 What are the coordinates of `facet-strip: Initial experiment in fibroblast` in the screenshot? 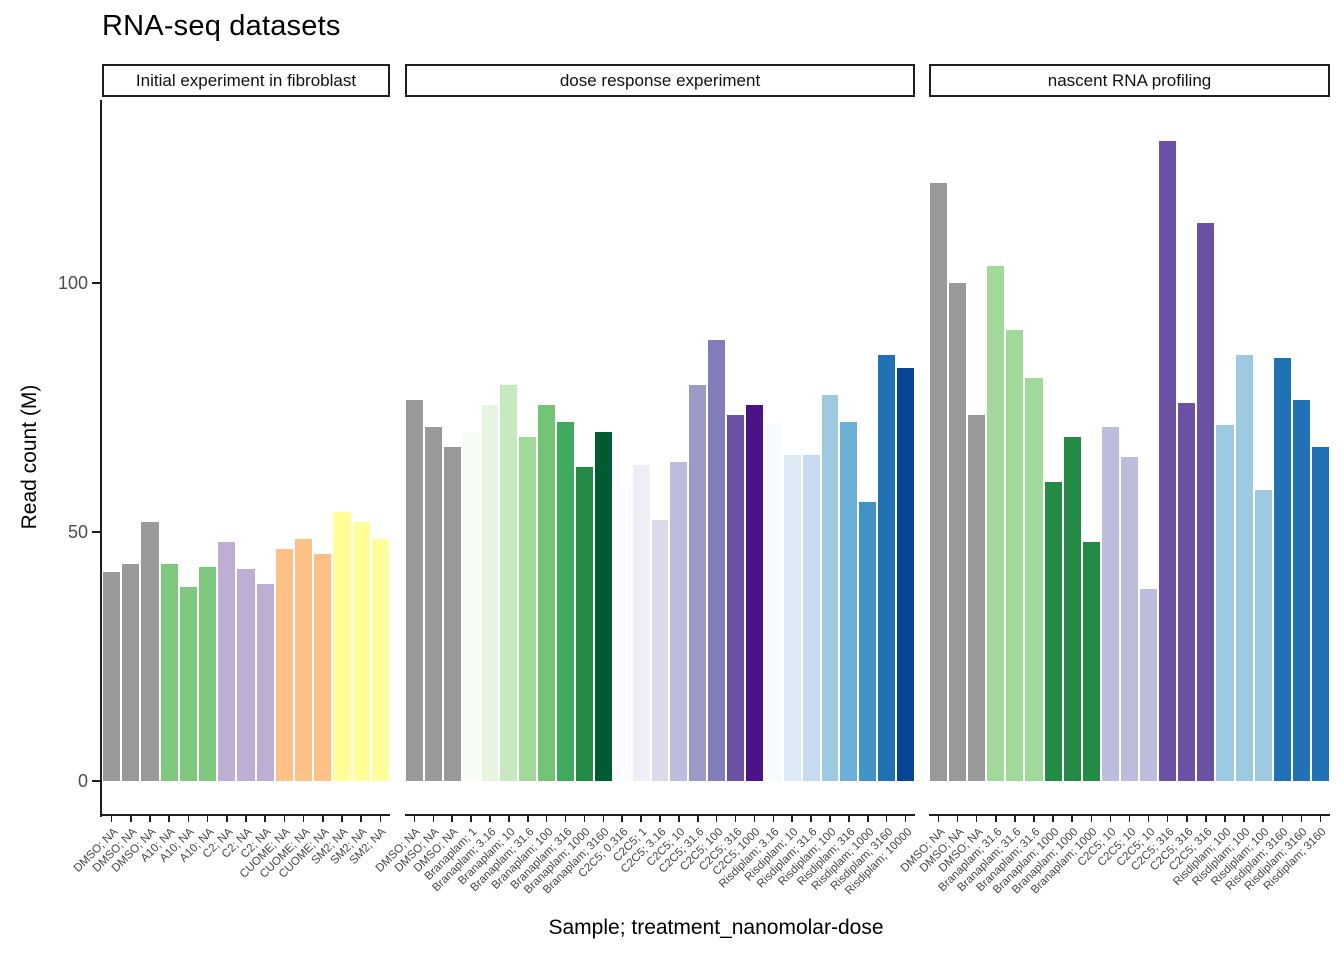 It's located at (246, 80).